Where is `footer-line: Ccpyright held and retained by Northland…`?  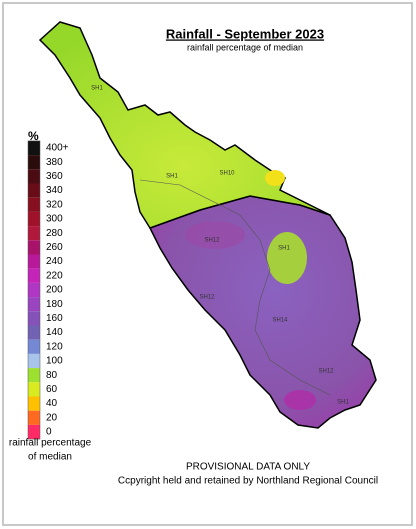
footer-line: Ccpyright held and retained by Northland… is located at coordinates (248, 481).